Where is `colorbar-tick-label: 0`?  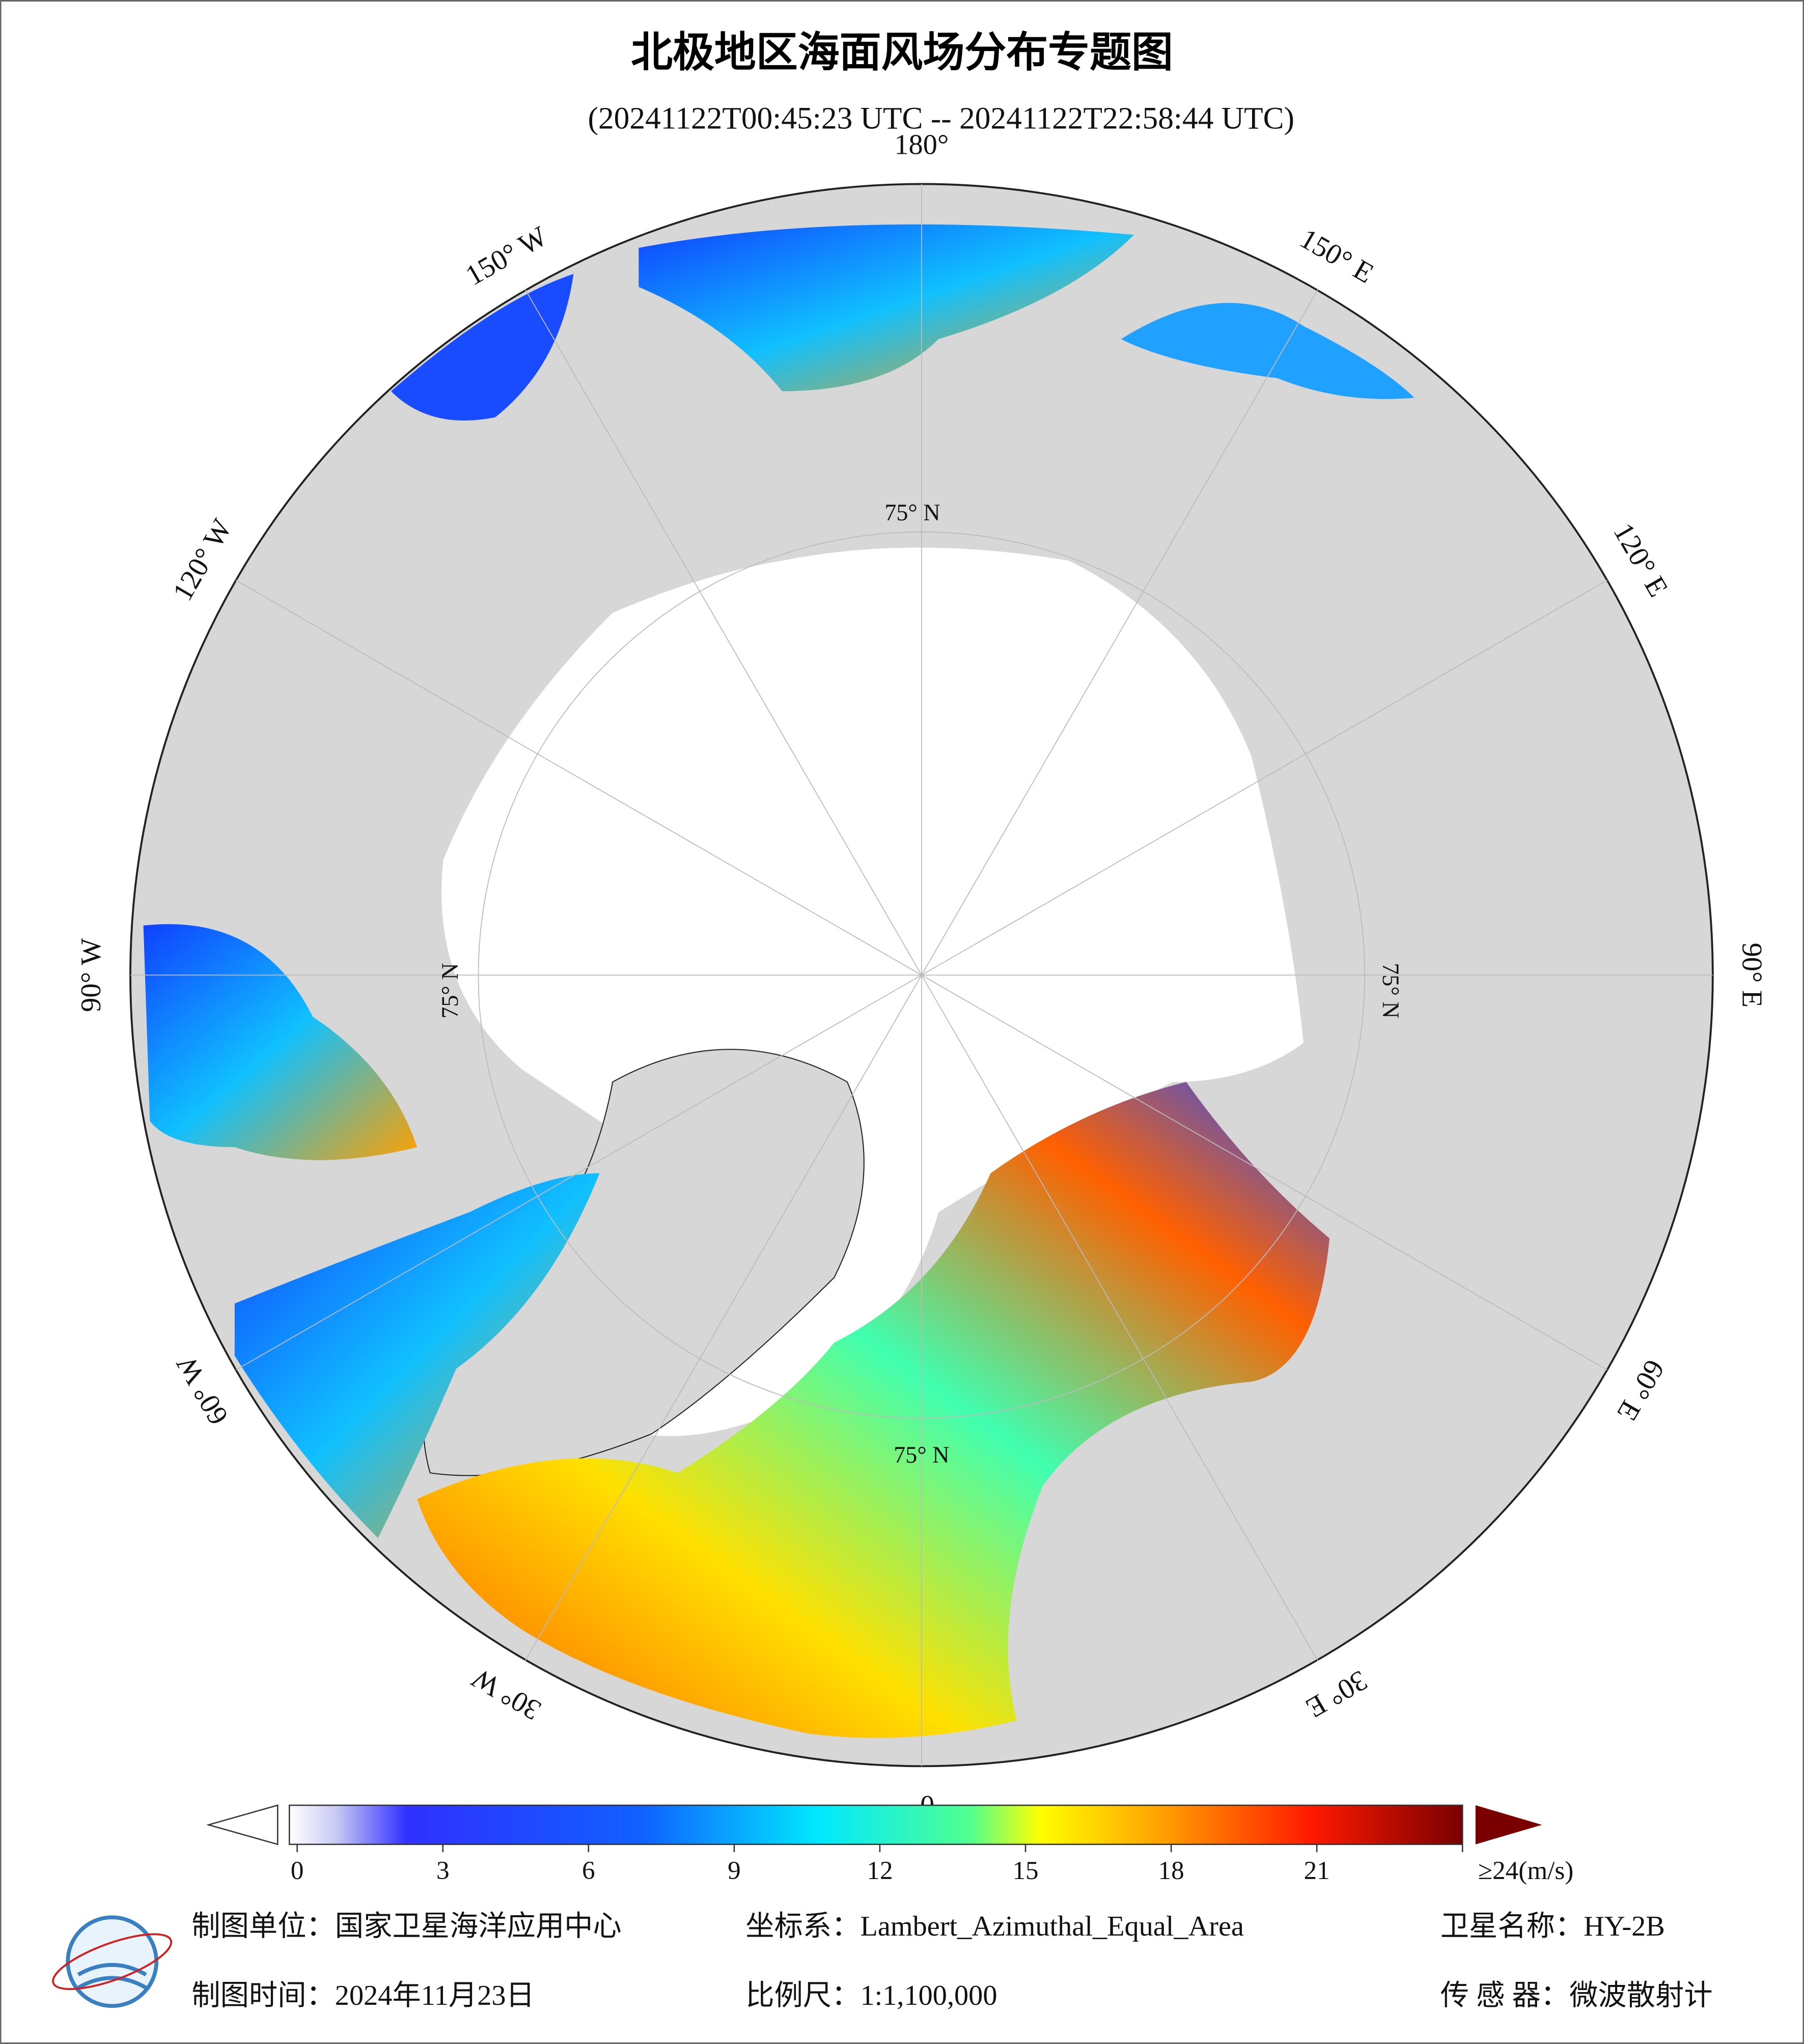
colorbar-tick-label: 0 is located at coordinates (297, 1870).